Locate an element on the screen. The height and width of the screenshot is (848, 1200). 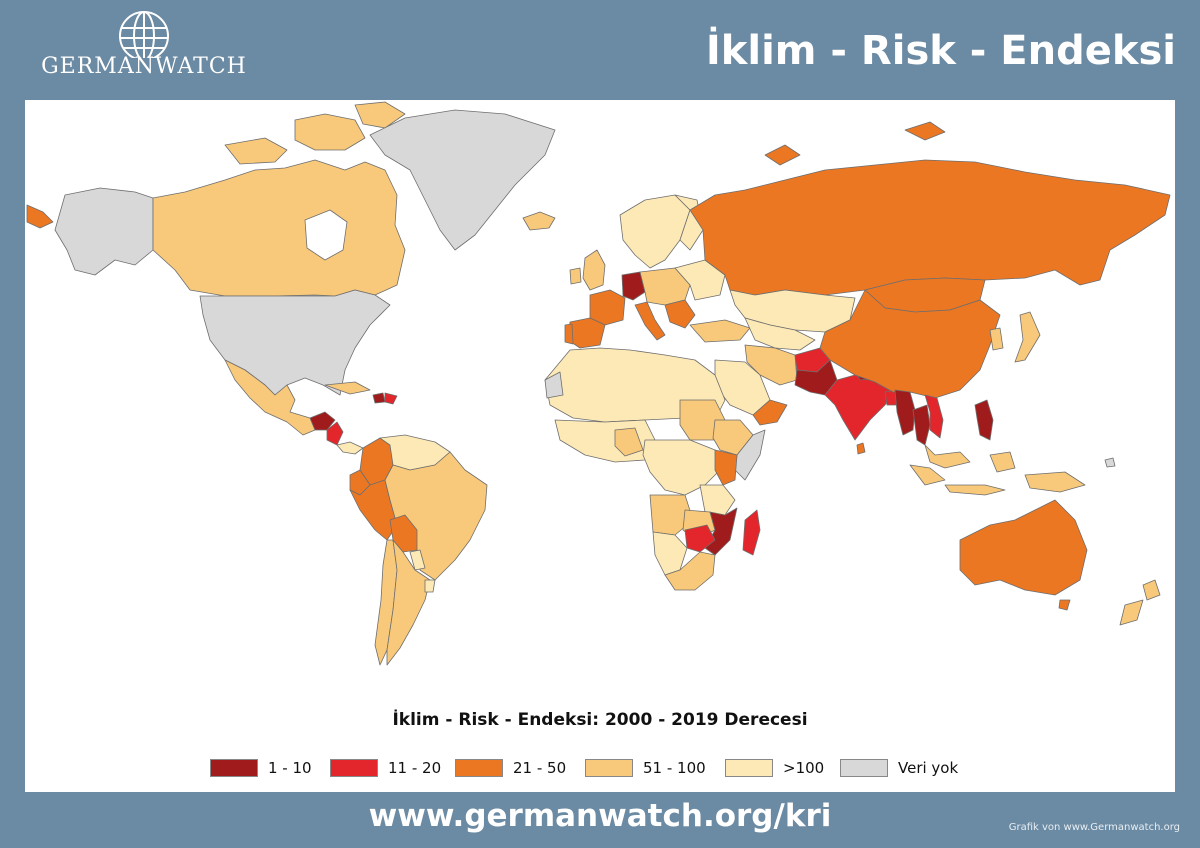
region-france is located at coordinates (607, 307).